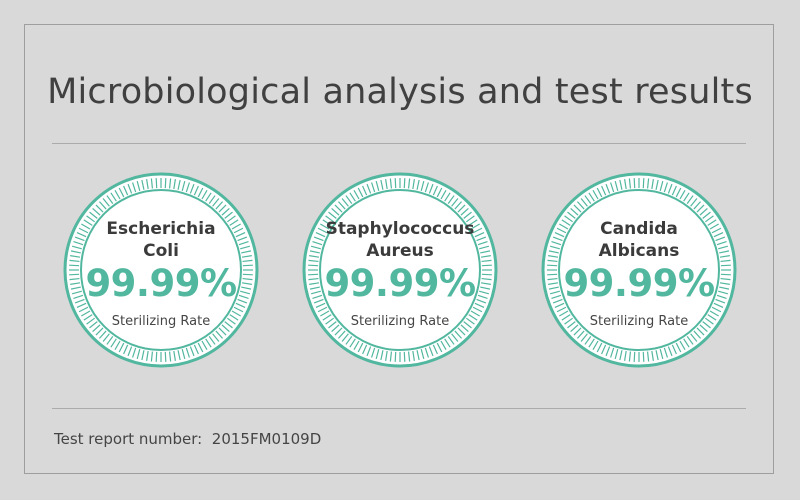 Image resolution: width=800 pixels, height=500 pixels. What do you see at coordinates (400, 240) in the screenshot?
I see `organism-name: Staphylococcus Aureus` at bounding box center [400, 240].